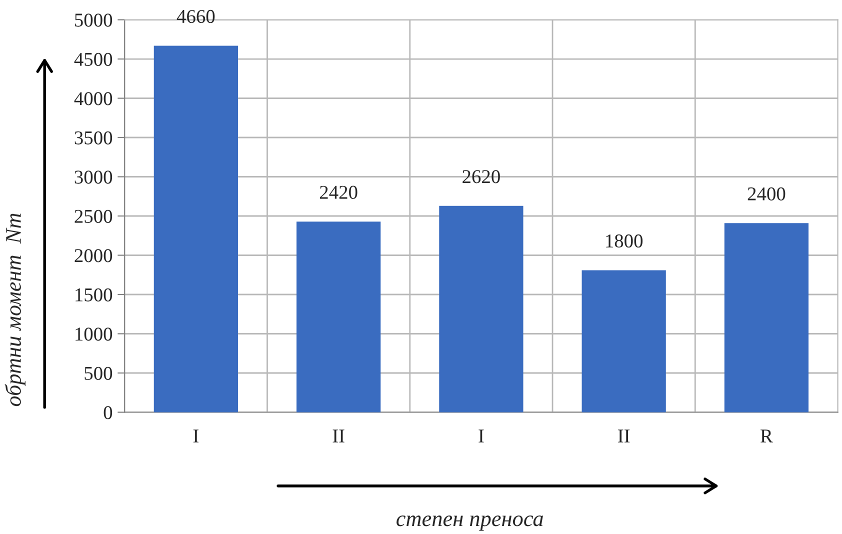  Describe the element at coordinates (15, 310) in the screenshot. I see `y-axis-title: обртни момент Nm` at that location.